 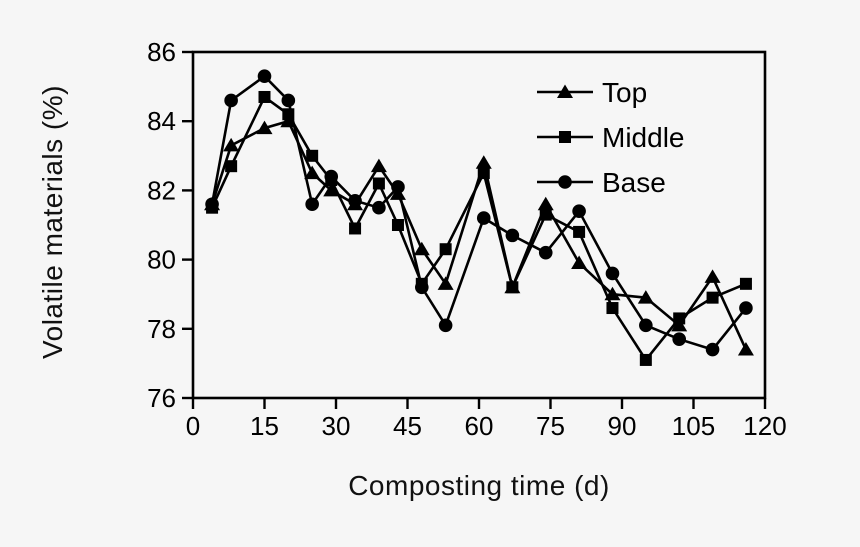 What do you see at coordinates (161, 121) in the screenshot?
I see `y-tick-label: 84` at bounding box center [161, 121].